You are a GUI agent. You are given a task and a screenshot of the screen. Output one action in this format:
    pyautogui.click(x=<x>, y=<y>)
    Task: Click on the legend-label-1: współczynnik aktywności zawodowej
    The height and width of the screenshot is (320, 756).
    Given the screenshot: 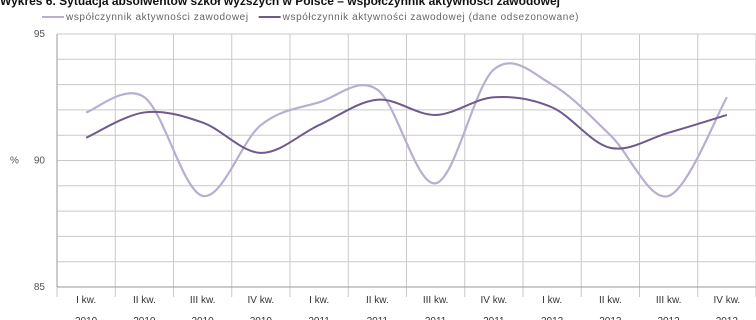 What is the action you would take?
    pyautogui.click(x=157, y=17)
    